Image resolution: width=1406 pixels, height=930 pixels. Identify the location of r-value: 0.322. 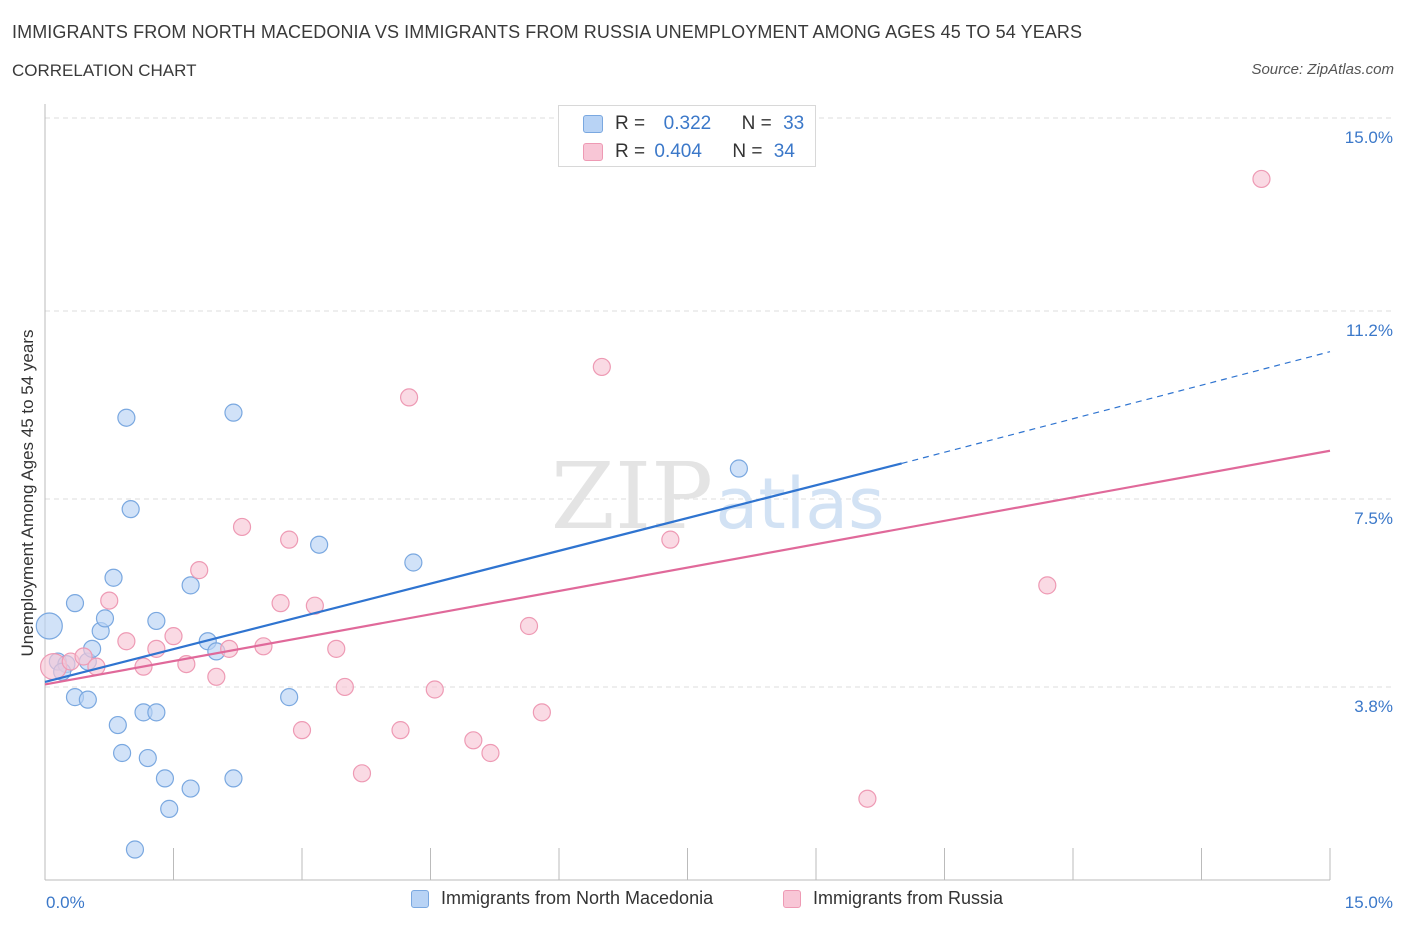
(687, 123).